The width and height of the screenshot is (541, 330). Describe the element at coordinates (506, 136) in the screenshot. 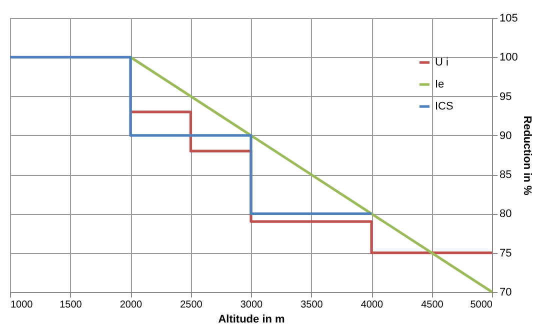

I see `y-tick-label: 90` at that location.